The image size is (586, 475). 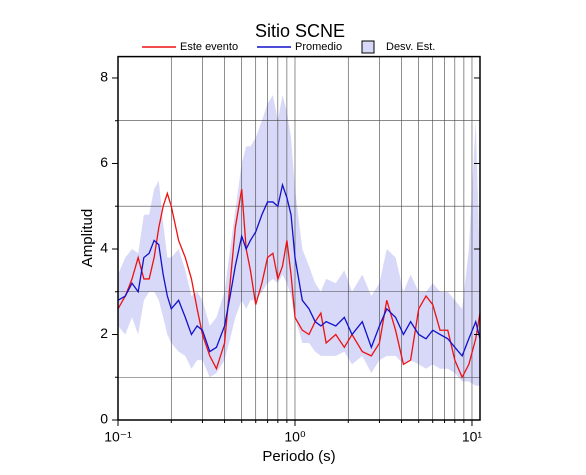 What do you see at coordinates (87, 238) in the screenshot?
I see `y-axis-label: Amplitud` at bounding box center [87, 238].